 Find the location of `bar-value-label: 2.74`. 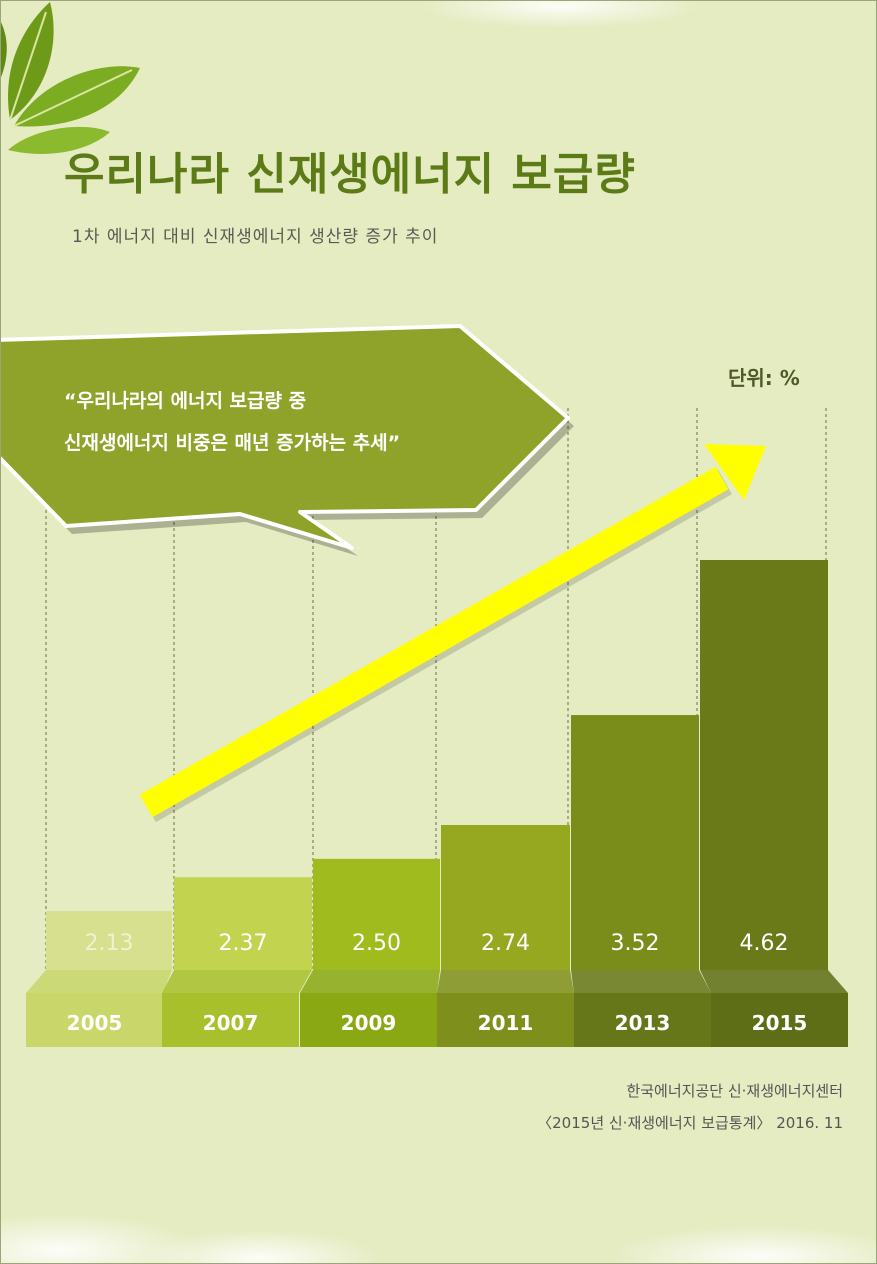

bar-value-label: 2.74 is located at coordinates (505, 943).